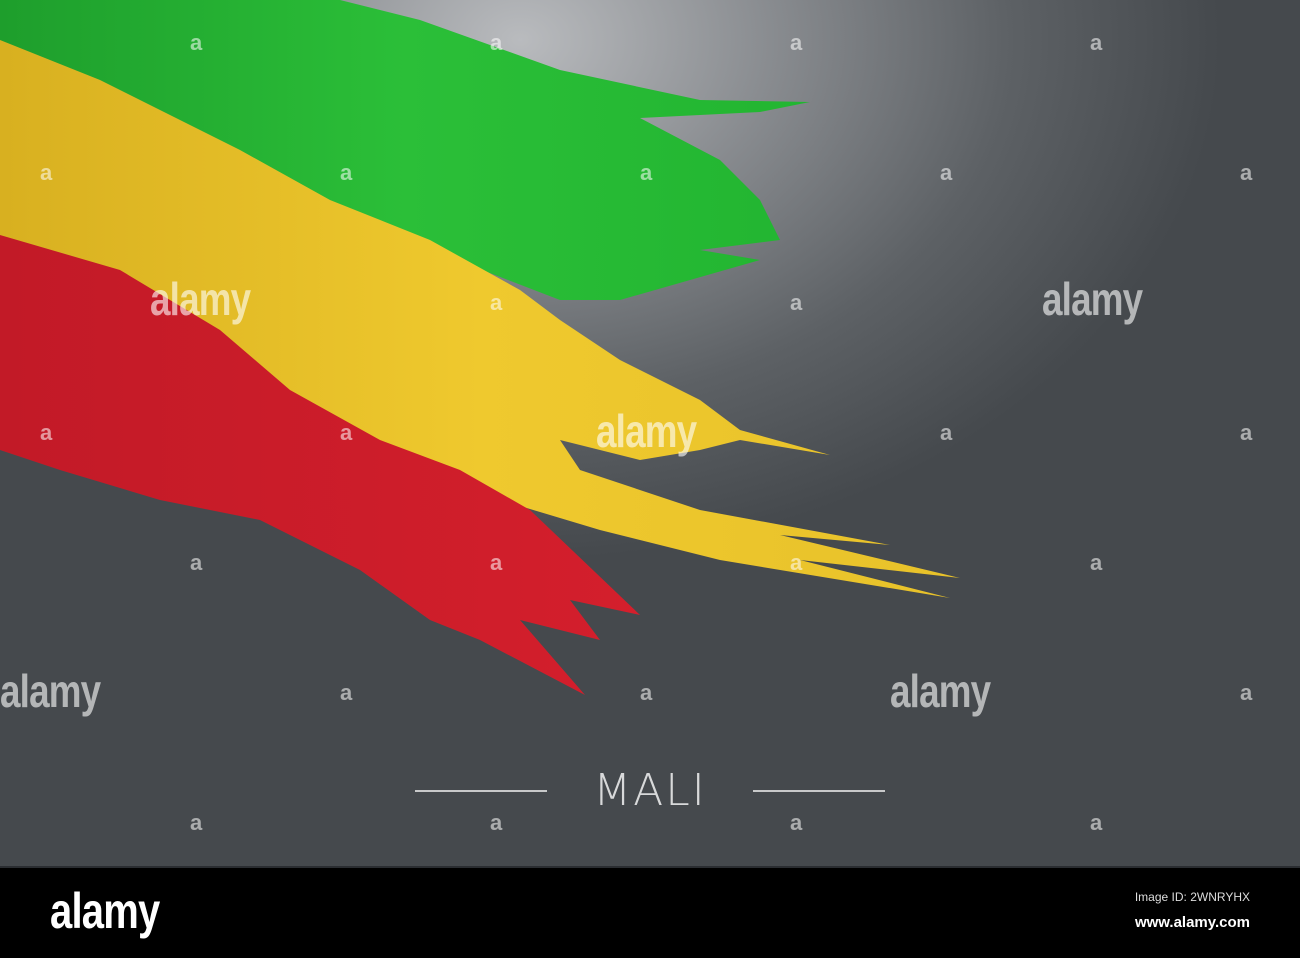 This screenshot has width=1300, height=958. Describe the element at coordinates (1192, 897) in the screenshot. I see `image-id: Image ID: 2WNRYHX` at that location.